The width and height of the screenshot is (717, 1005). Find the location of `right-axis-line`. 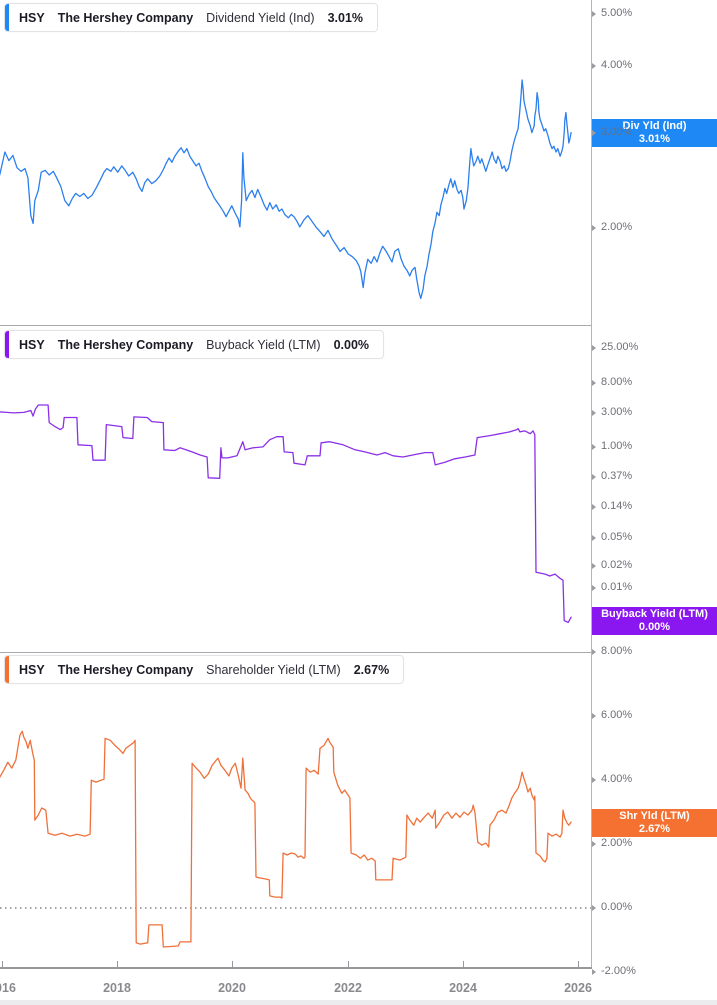

right-axis-line is located at coordinates (591, 484).